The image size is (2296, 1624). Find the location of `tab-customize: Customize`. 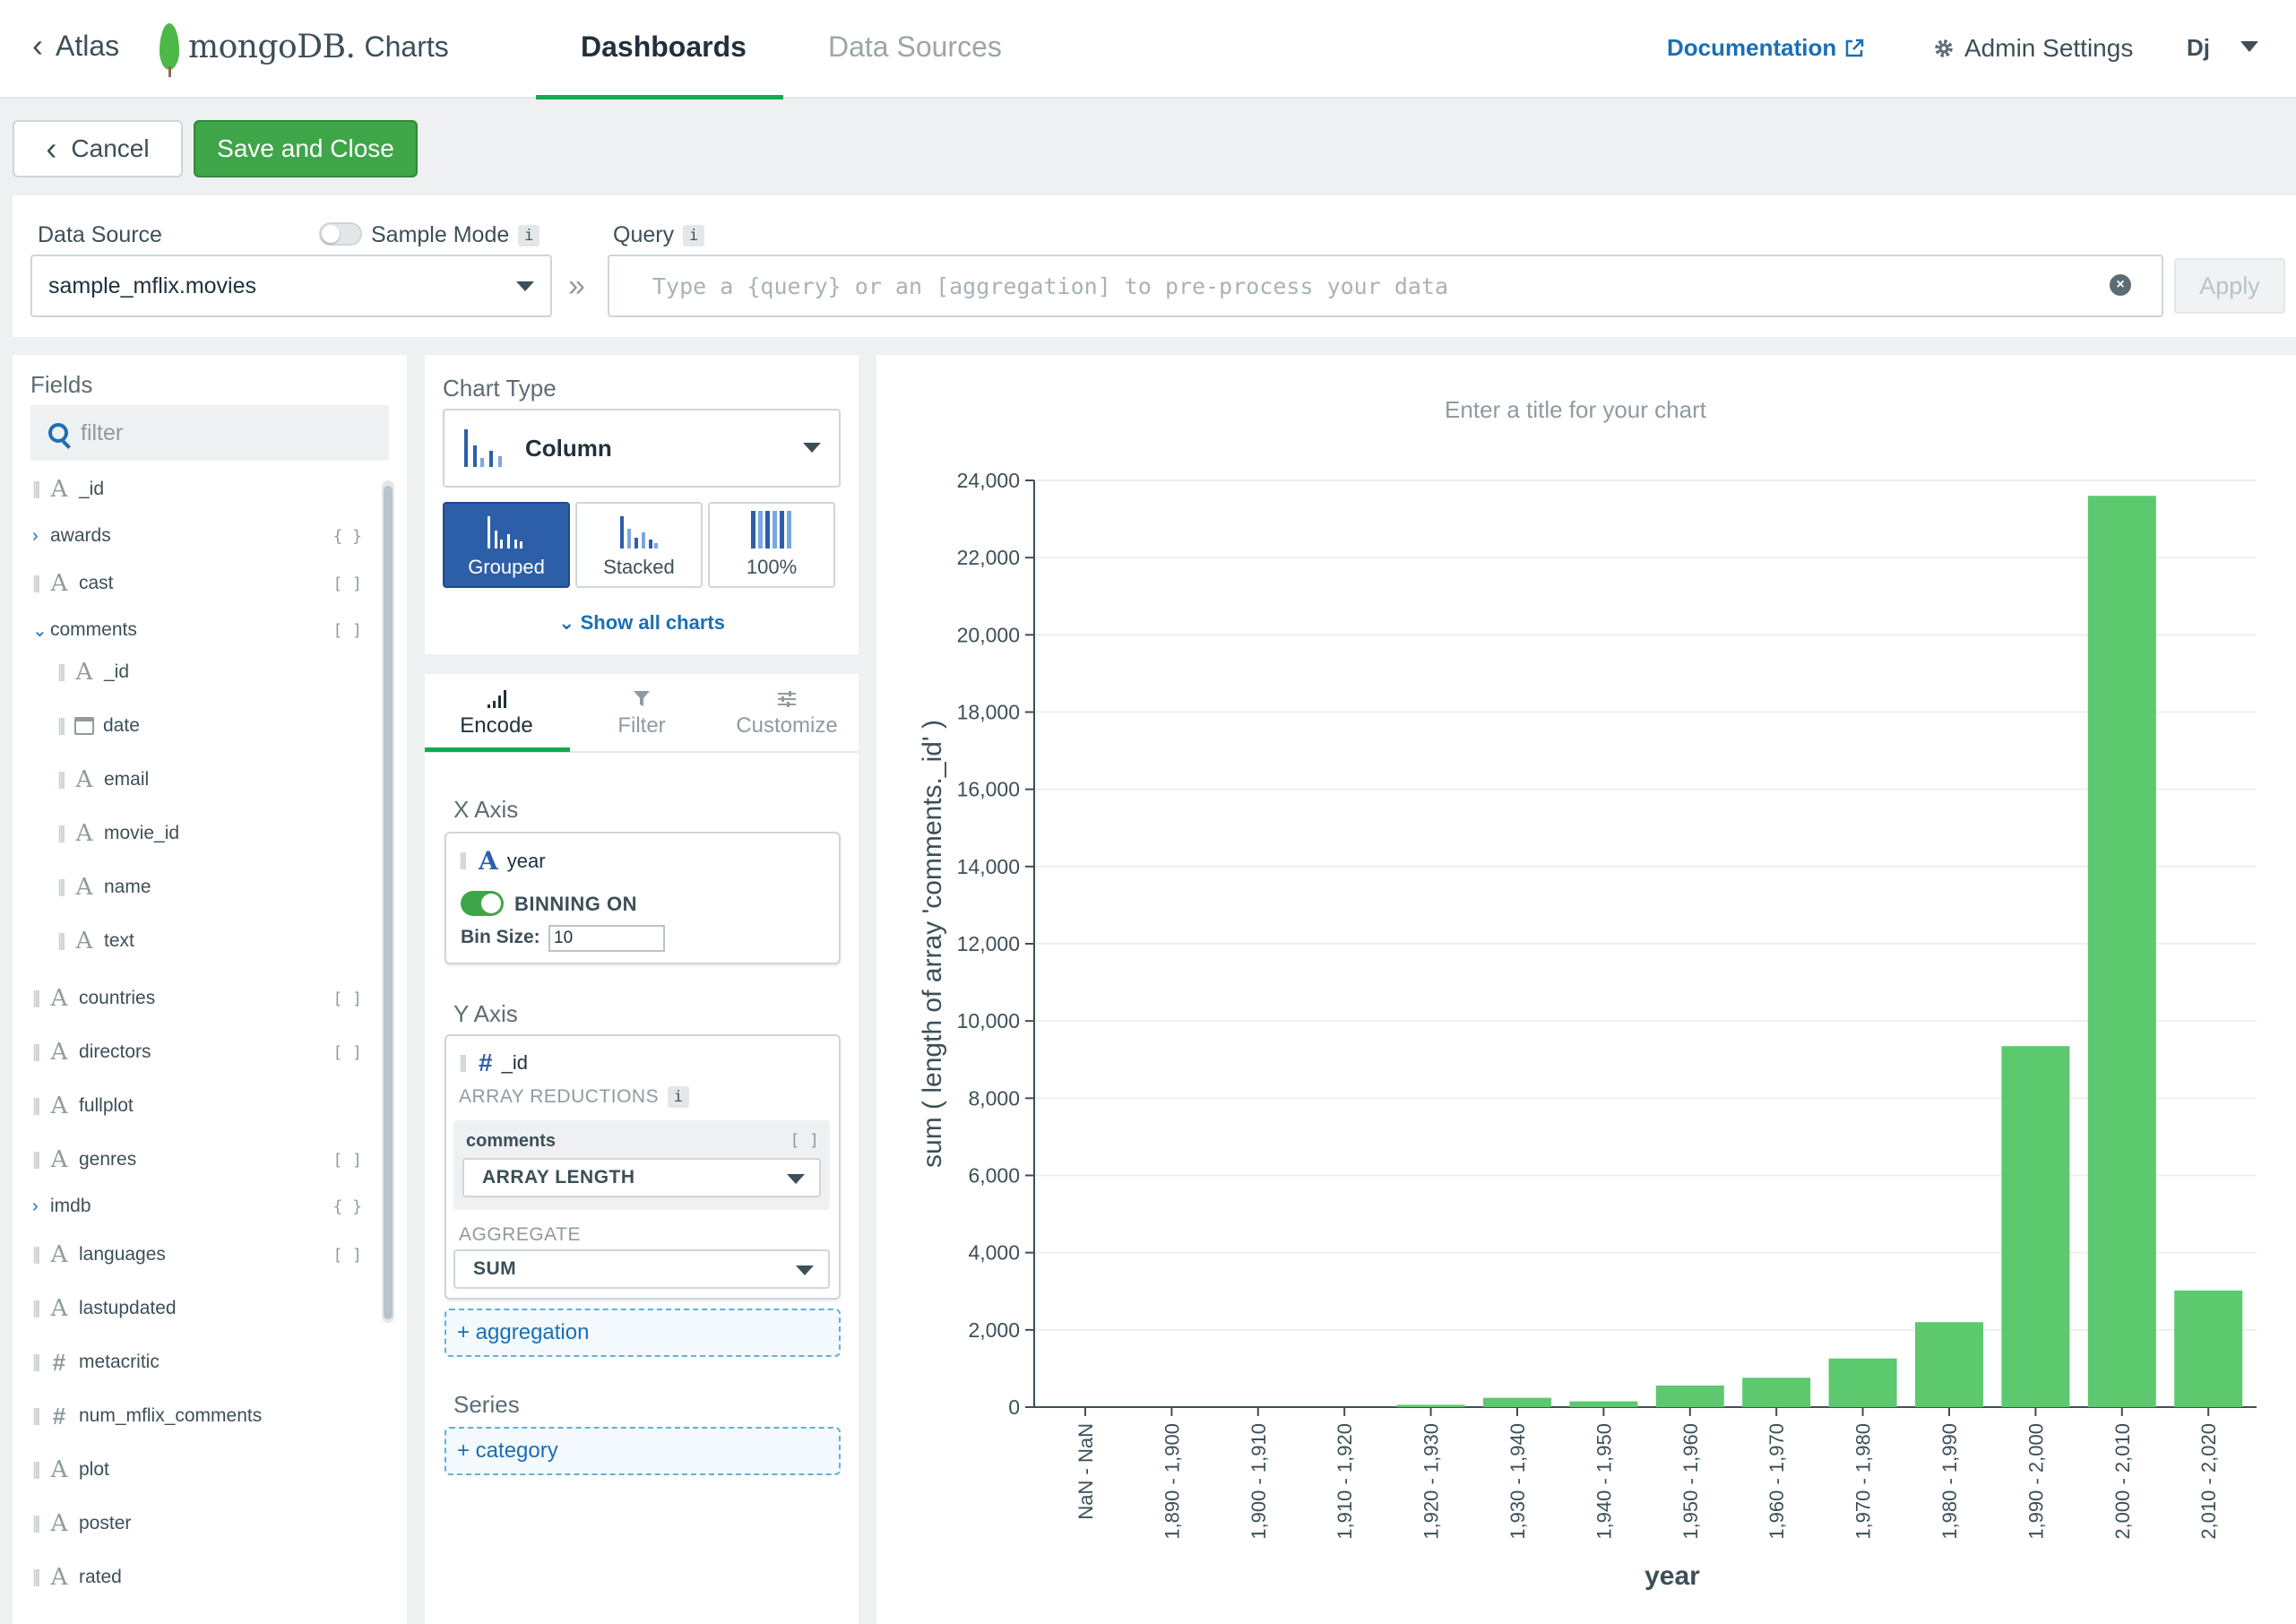

tab-customize: Customize is located at coordinates (787, 714).